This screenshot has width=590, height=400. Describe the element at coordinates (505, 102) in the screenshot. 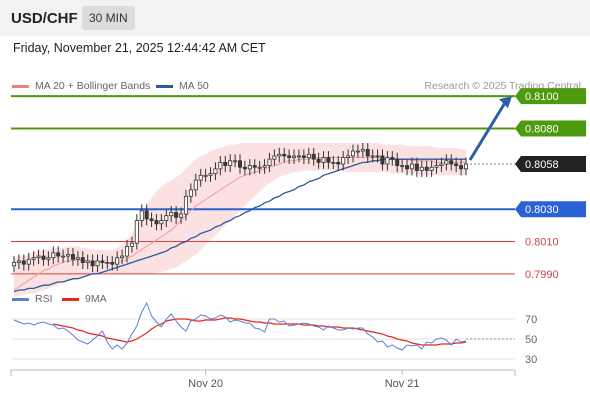

I see `projection-arrow-head` at that location.